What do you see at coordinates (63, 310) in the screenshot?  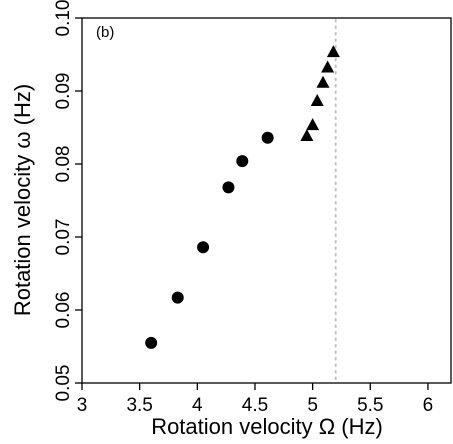 I see `y-tick-label: 0.06` at bounding box center [63, 310].